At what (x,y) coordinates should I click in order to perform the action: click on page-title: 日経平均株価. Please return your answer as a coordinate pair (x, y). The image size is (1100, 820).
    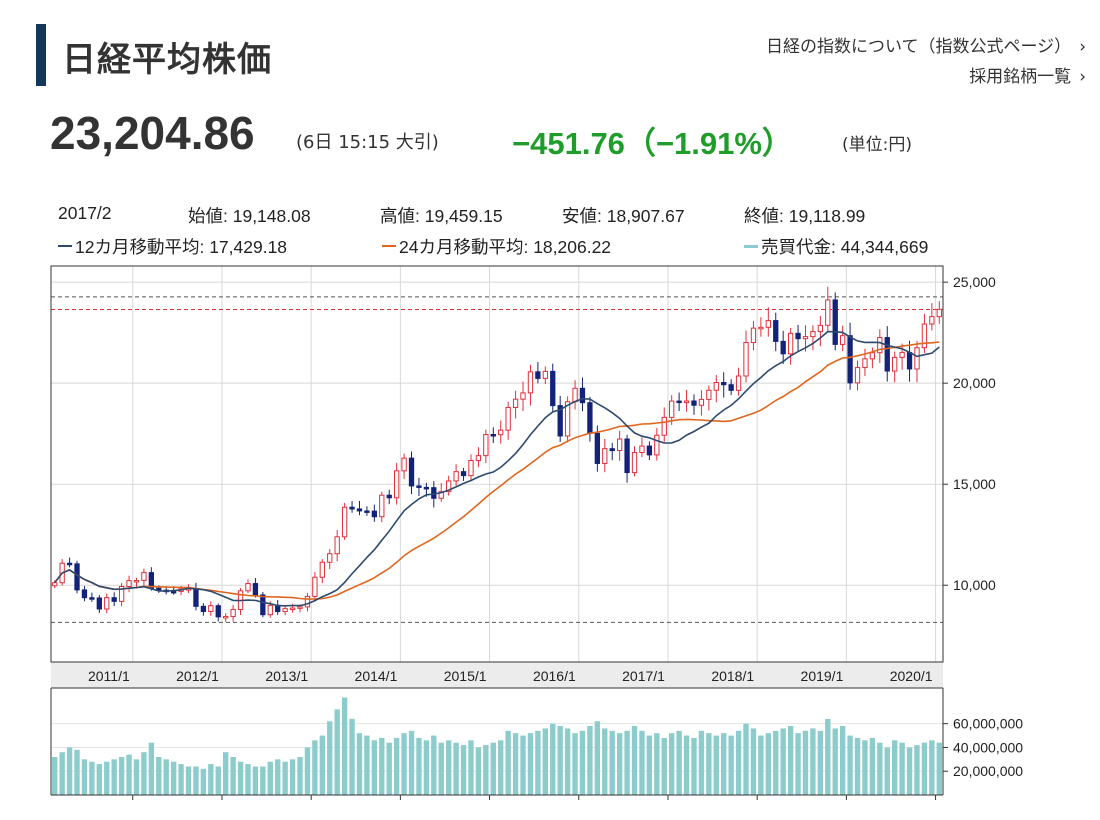
    Looking at the image, I should click on (167, 60).